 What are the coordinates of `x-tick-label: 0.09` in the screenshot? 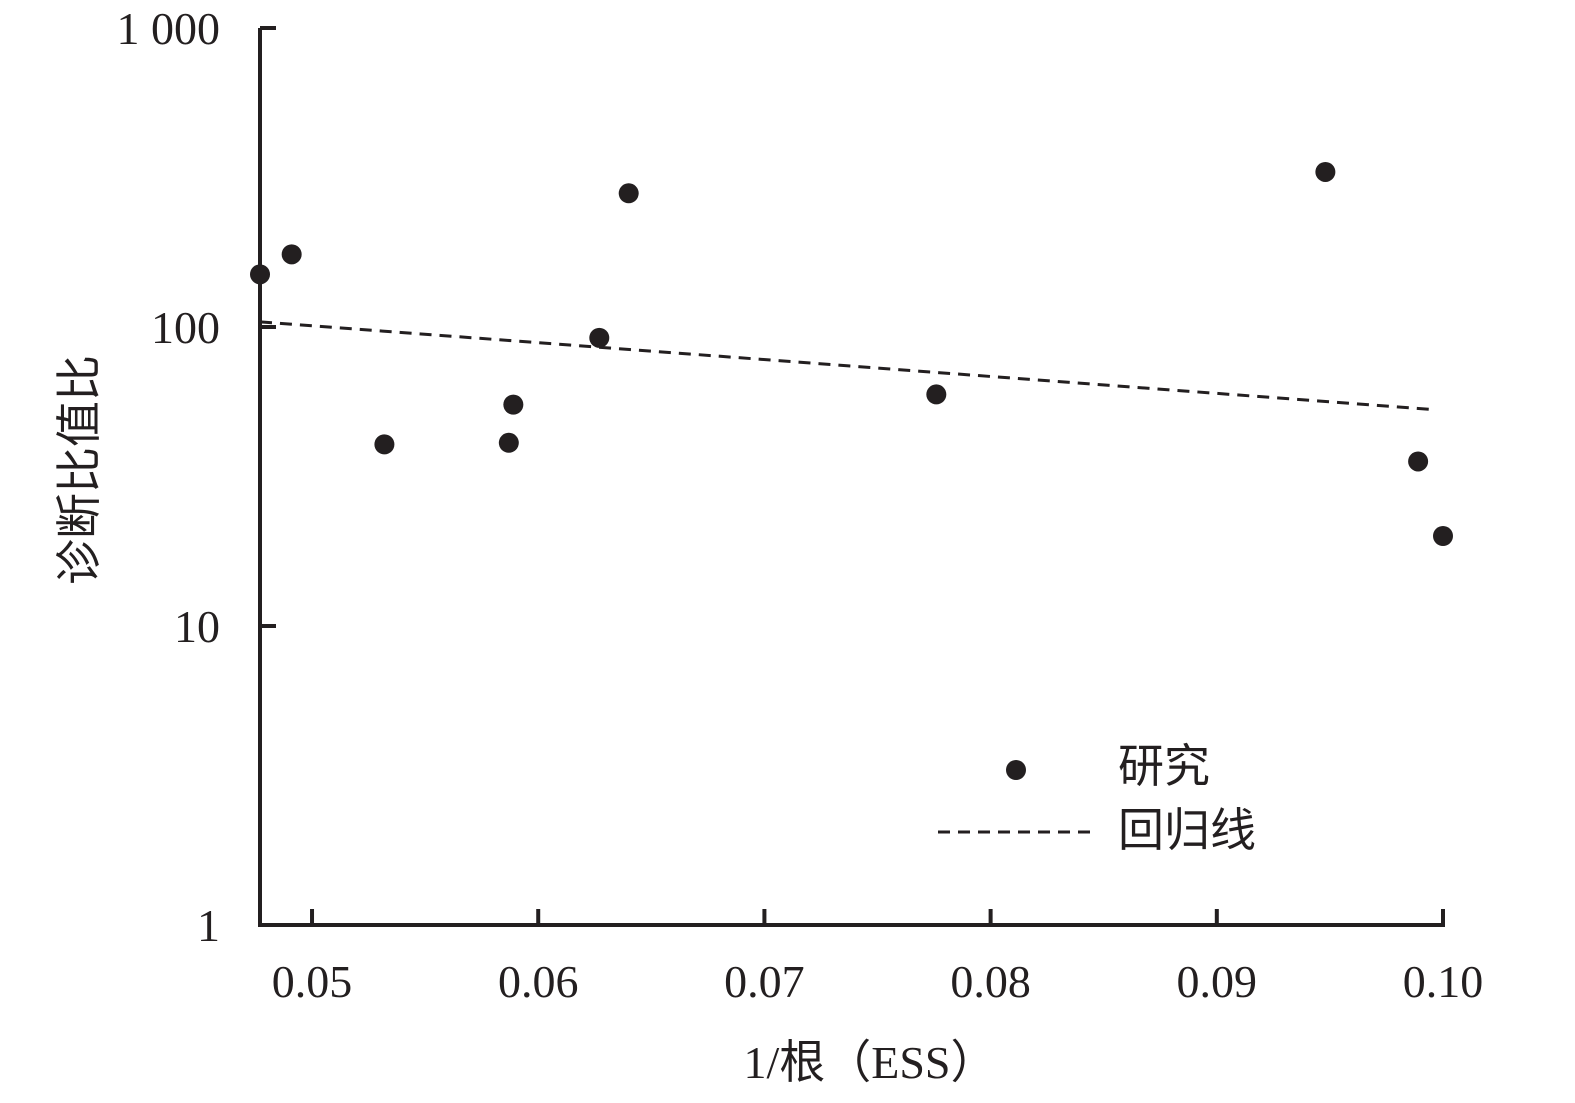 It's located at (1217, 981).